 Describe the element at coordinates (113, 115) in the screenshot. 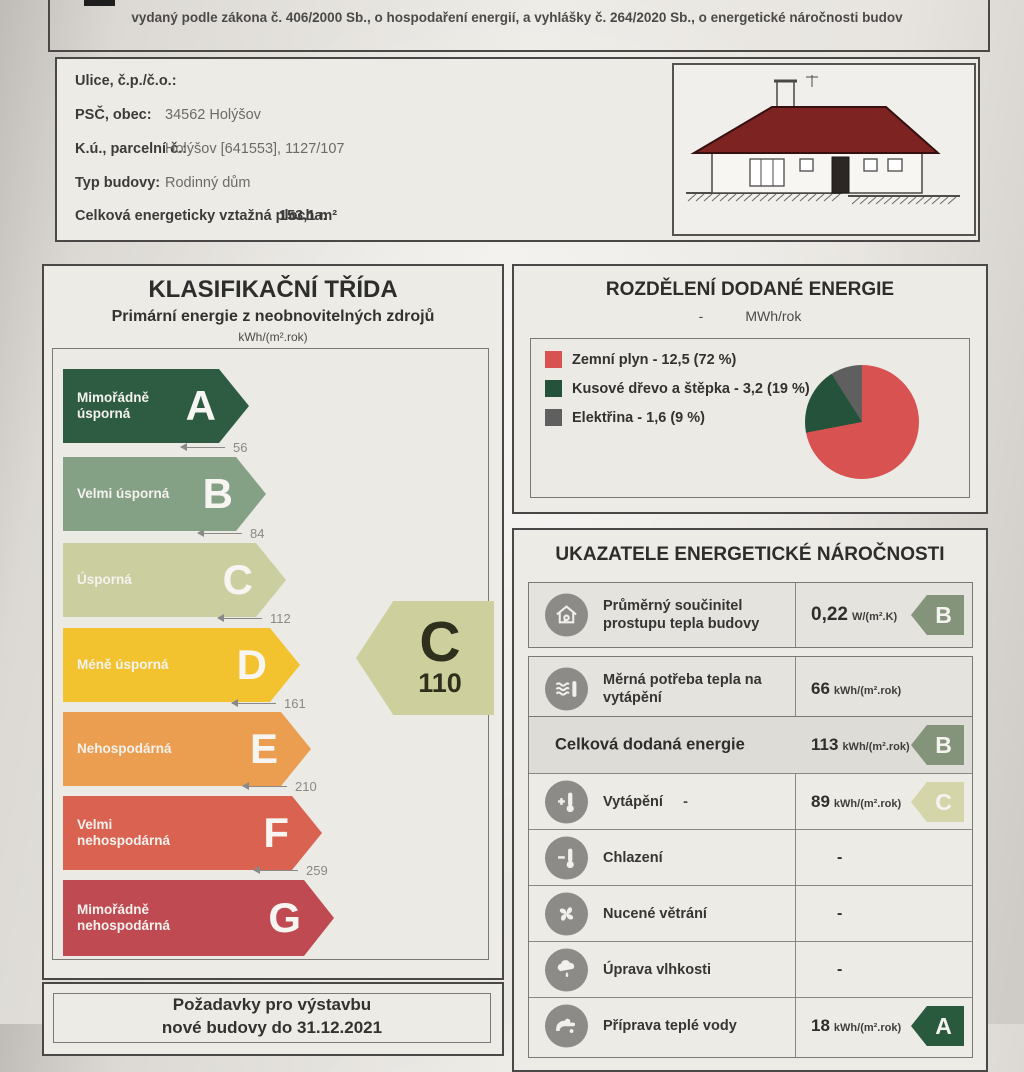

I see `field-label-city: PSČ, obec:` at that location.